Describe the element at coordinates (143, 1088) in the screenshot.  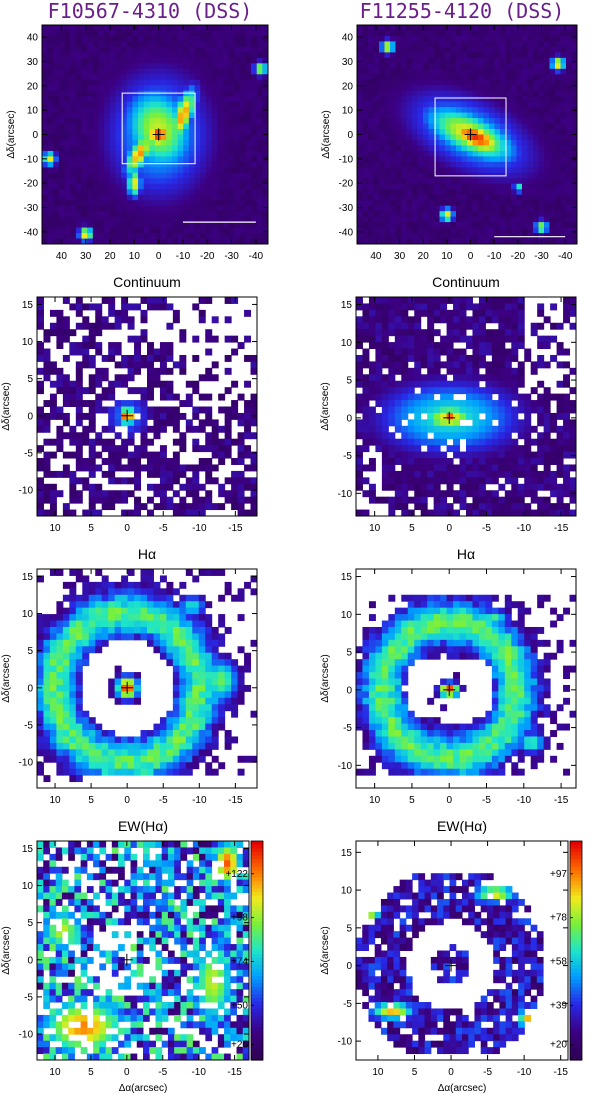
I see `x-axis-label: Δα(arcsec)` at that location.